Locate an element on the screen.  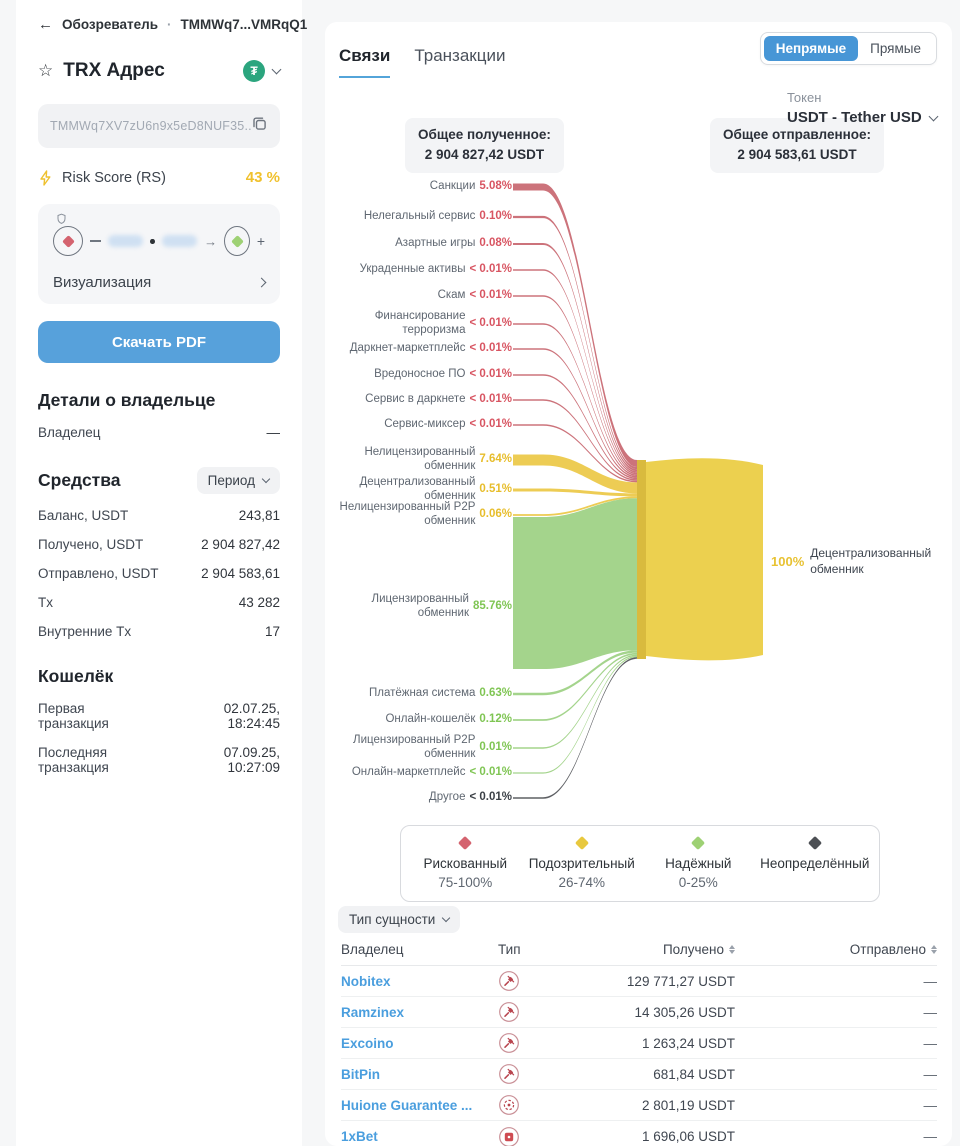
toggle-direct: Прямые is located at coordinates (895, 48).